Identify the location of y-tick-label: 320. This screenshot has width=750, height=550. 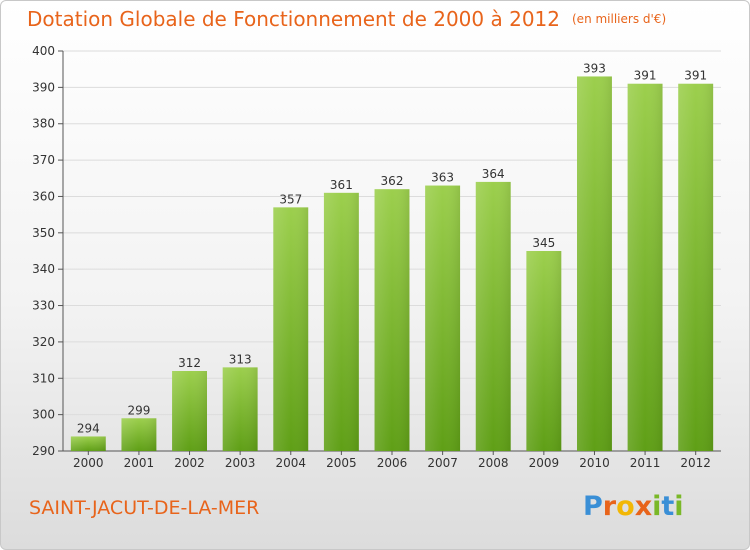
(43, 342).